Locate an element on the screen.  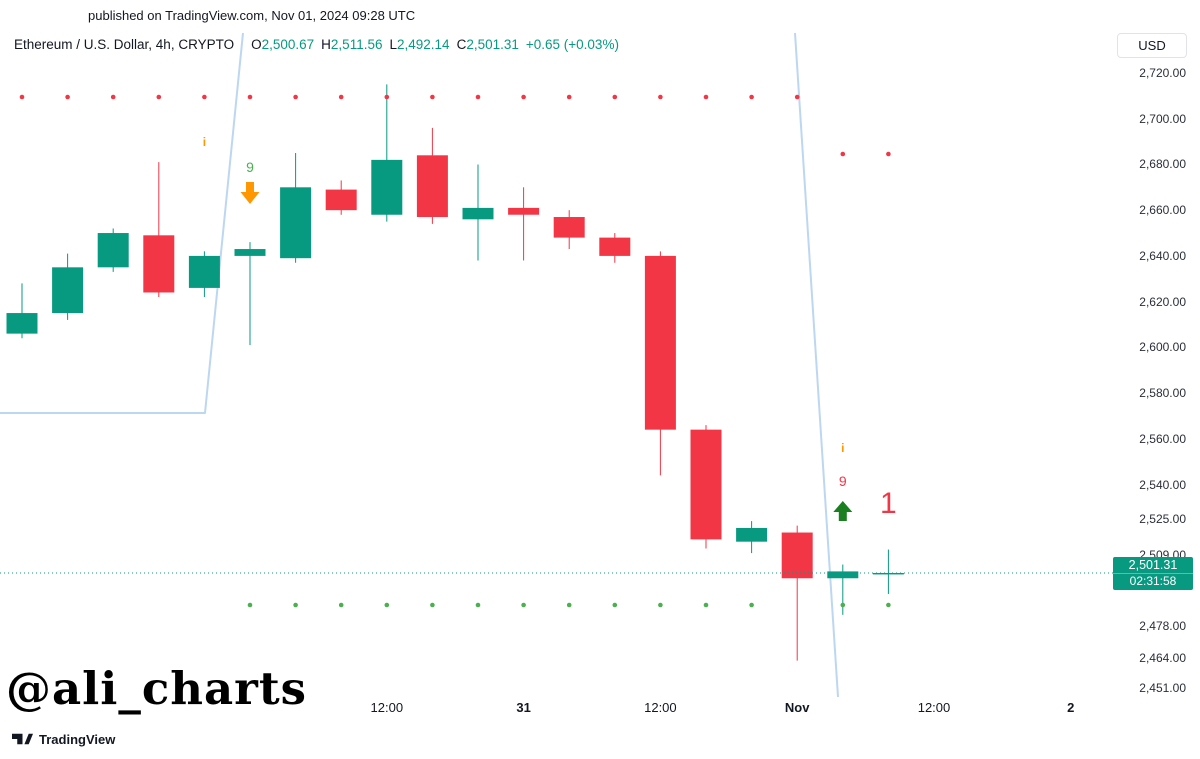
ohlc-value: 2,511.56 is located at coordinates (356, 44).